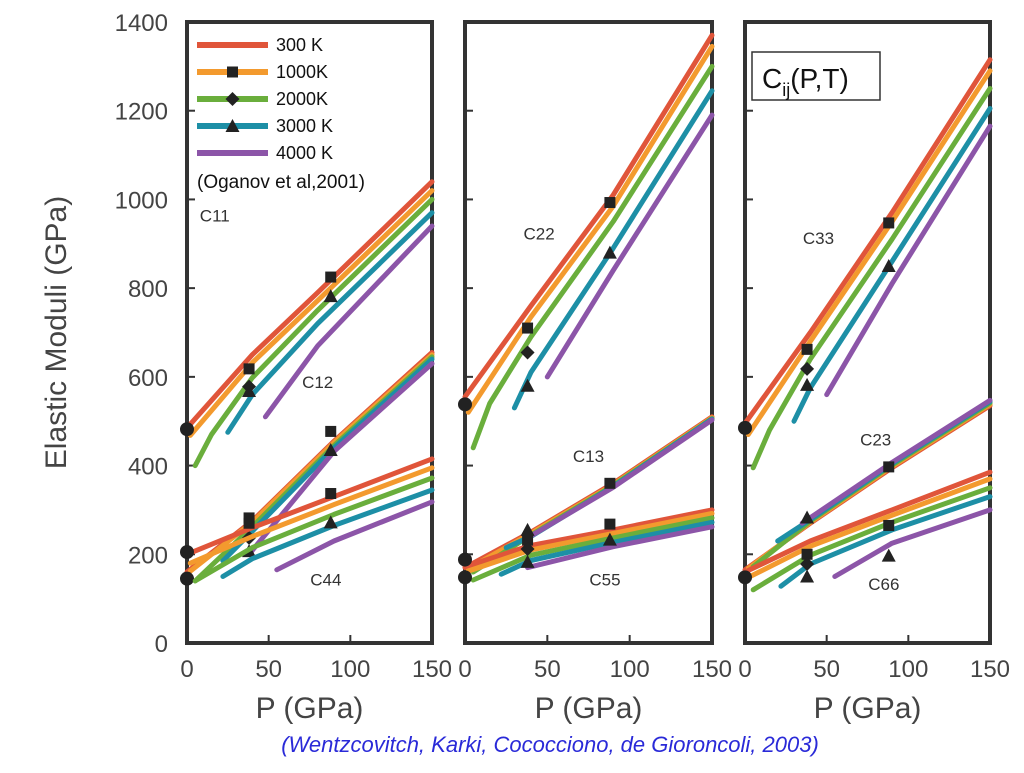 The width and height of the screenshot is (1024, 773). I want to click on y-tick-label: 0, so click(161, 644).